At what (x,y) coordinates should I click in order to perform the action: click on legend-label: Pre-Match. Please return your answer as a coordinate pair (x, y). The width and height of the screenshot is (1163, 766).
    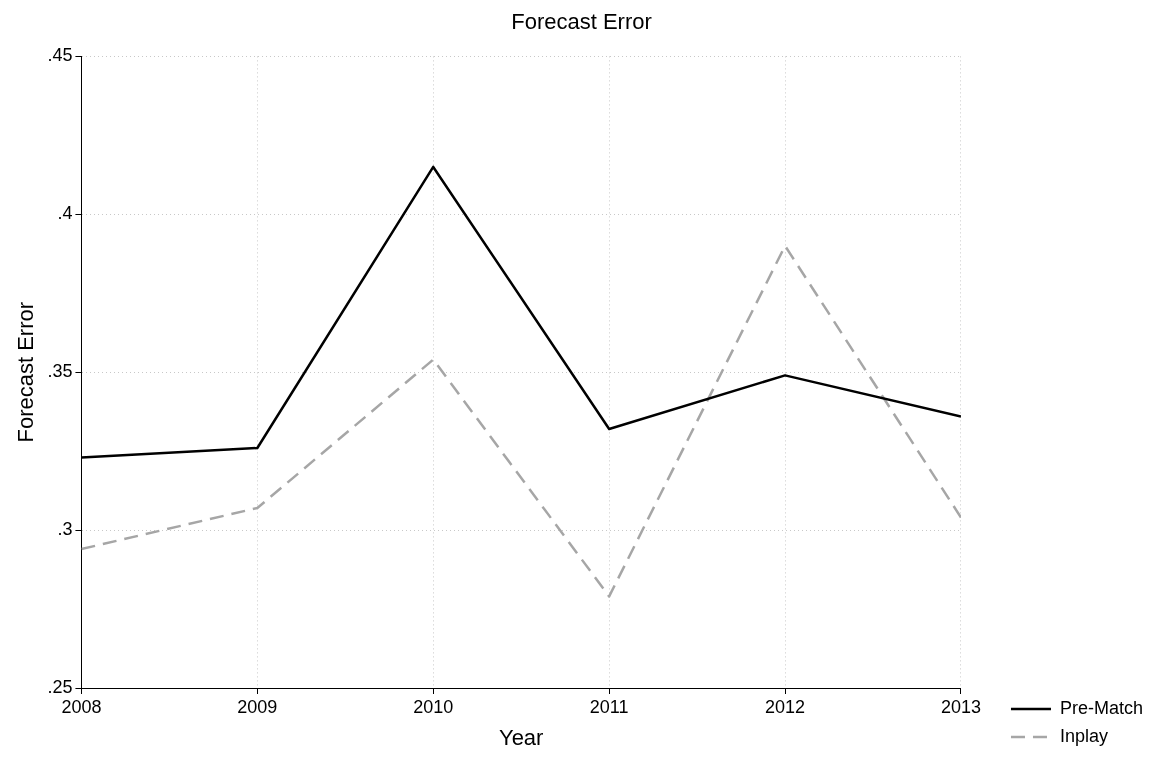
    Looking at the image, I should click on (1101, 707).